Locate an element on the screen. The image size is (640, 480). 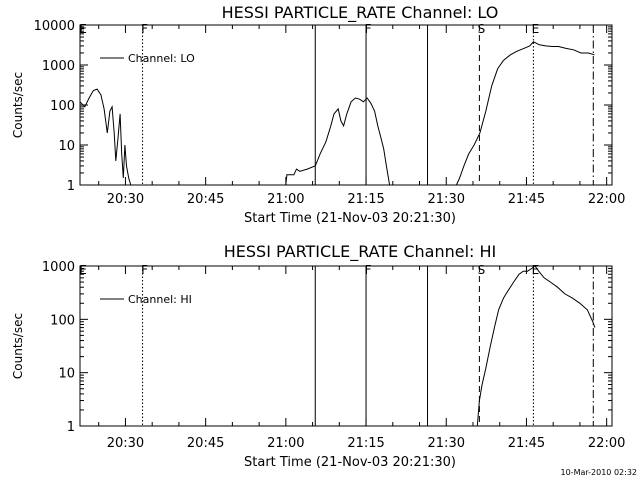
legend-label: Channel: LO is located at coordinates (161, 58).